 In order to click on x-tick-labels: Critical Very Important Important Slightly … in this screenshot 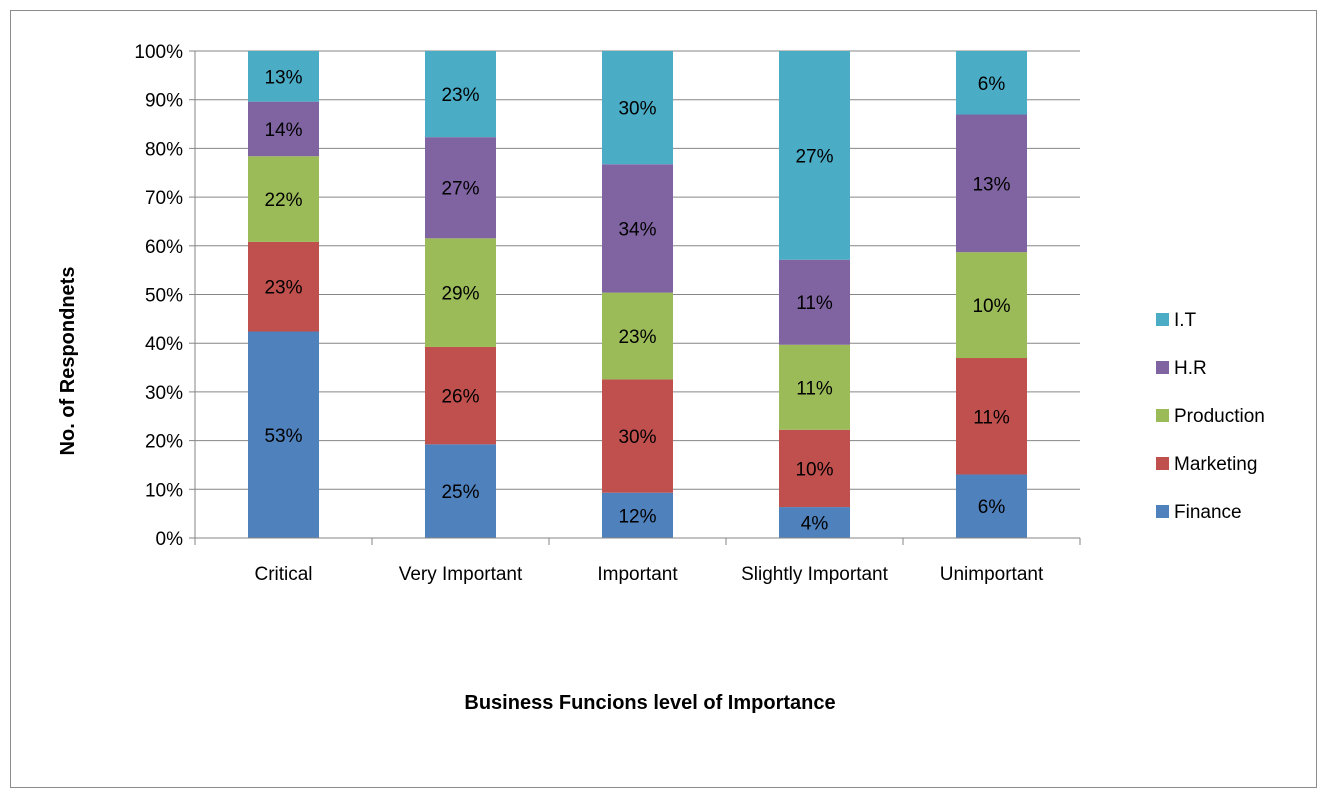, I will do `click(648, 574)`.